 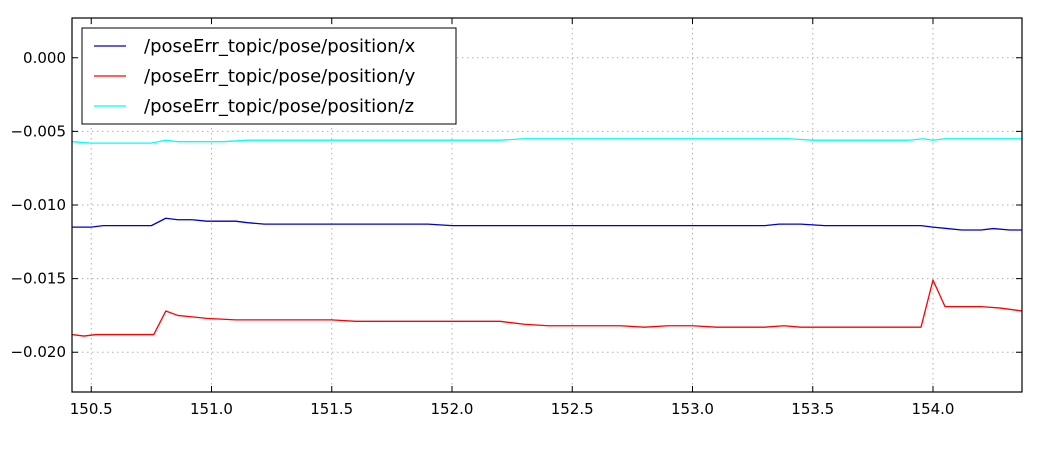 What do you see at coordinates (38, 205) in the screenshot?
I see `y-tick-label: −0.010` at bounding box center [38, 205].